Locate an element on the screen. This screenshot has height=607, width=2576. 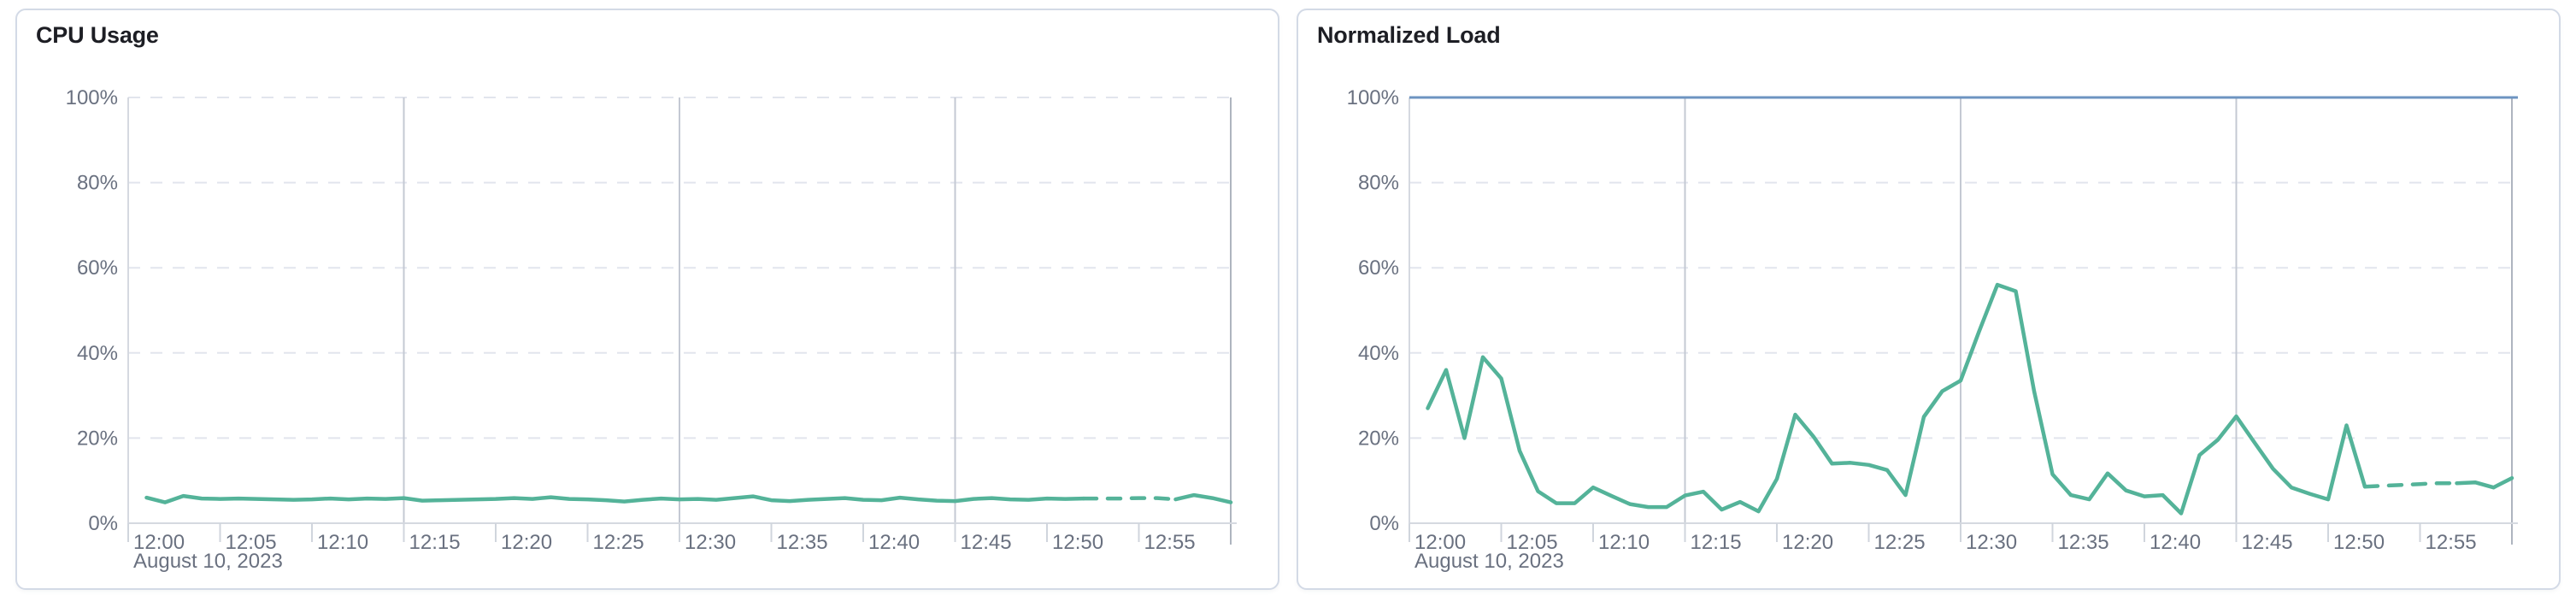
panel-title: Normalized Load is located at coordinates (1409, 35).